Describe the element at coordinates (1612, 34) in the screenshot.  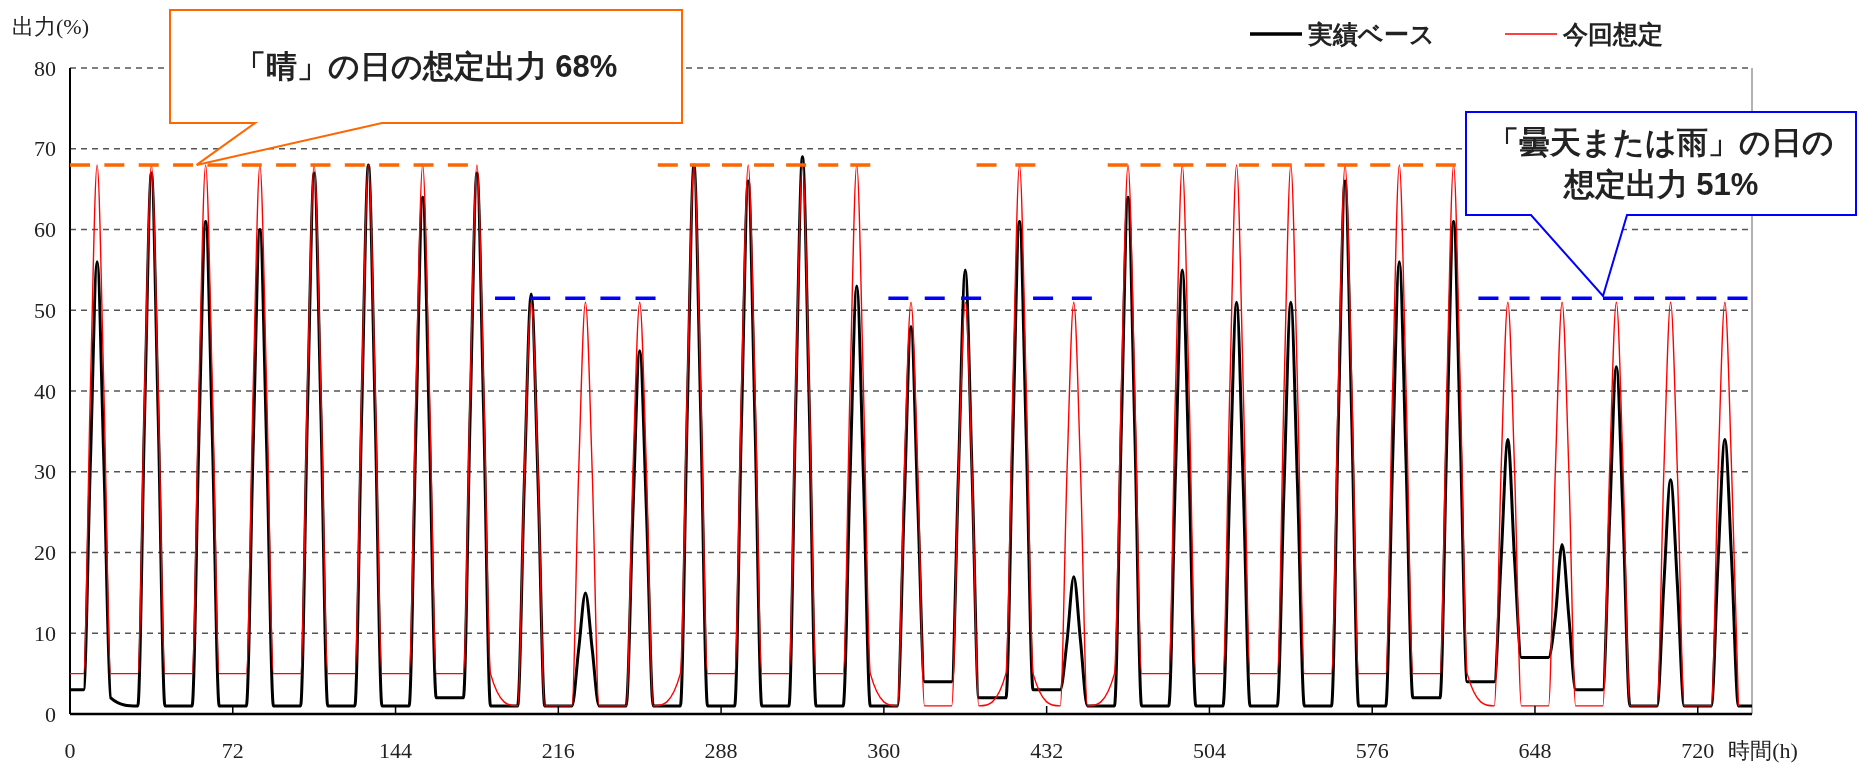
I see `legend-label: 今回想定` at that location.